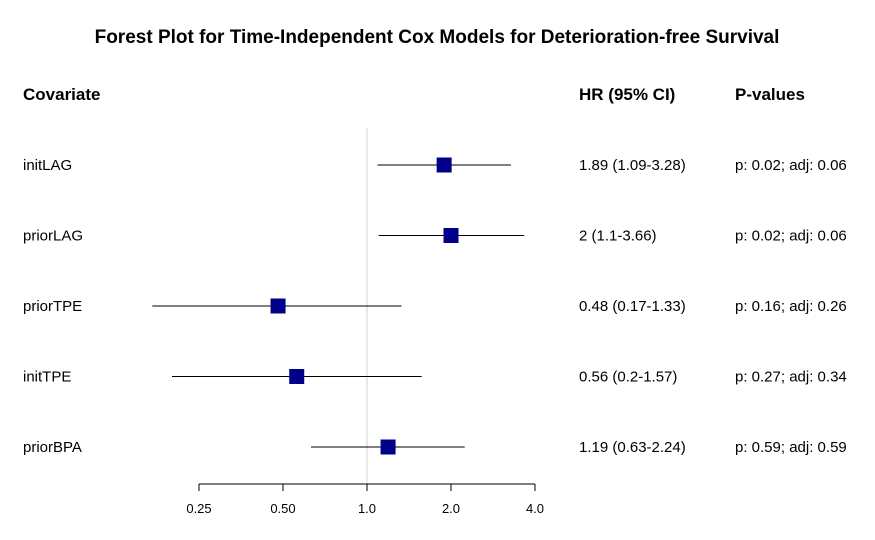 This screenshot has height=540, width=875. Describe the element at coordinates (53, 236) in the screenshot. I see `covariate-label: priorLAG` at that location.